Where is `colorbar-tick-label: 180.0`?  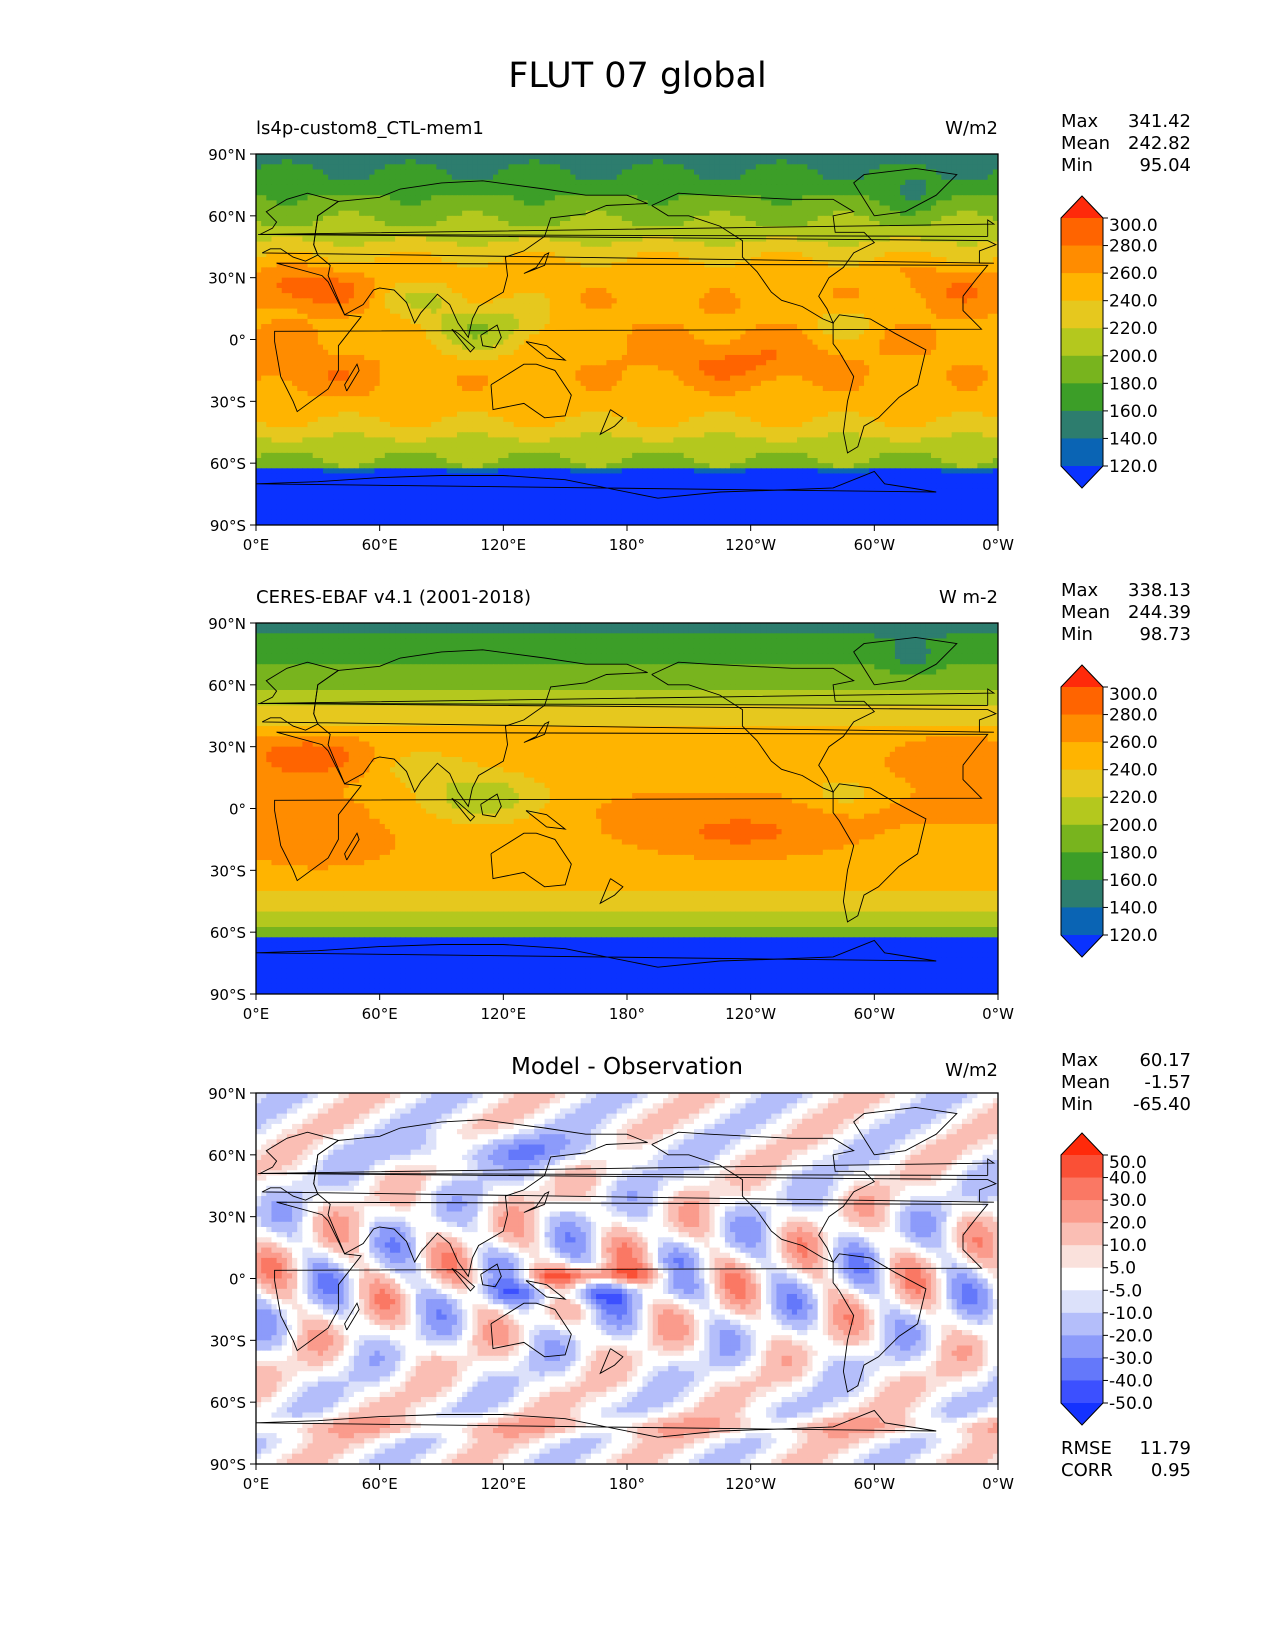
colorbar-tick-label: 180.0 is located at coordinates (1133, 853).